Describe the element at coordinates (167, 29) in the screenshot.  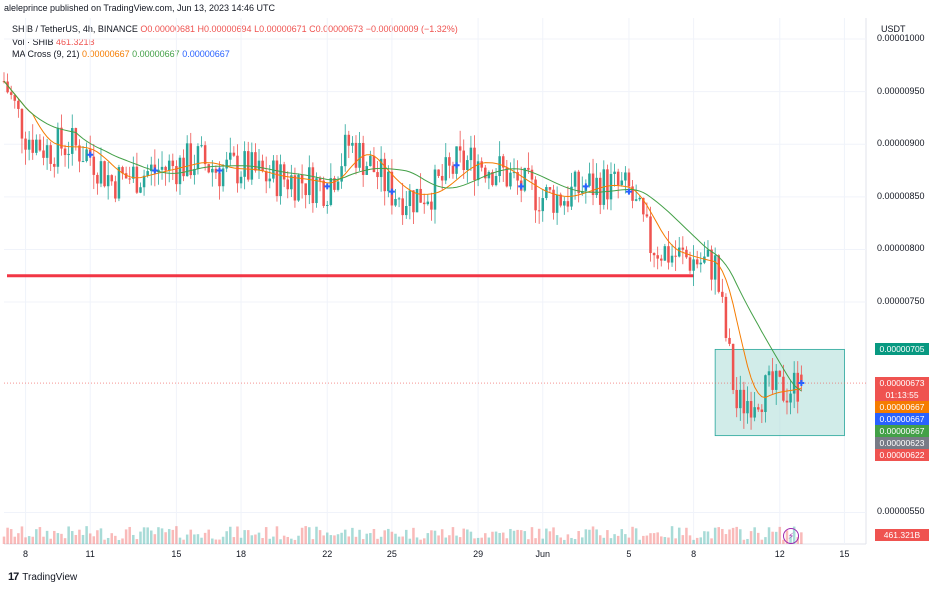
I see `open-value: O0.00000681` at that location.